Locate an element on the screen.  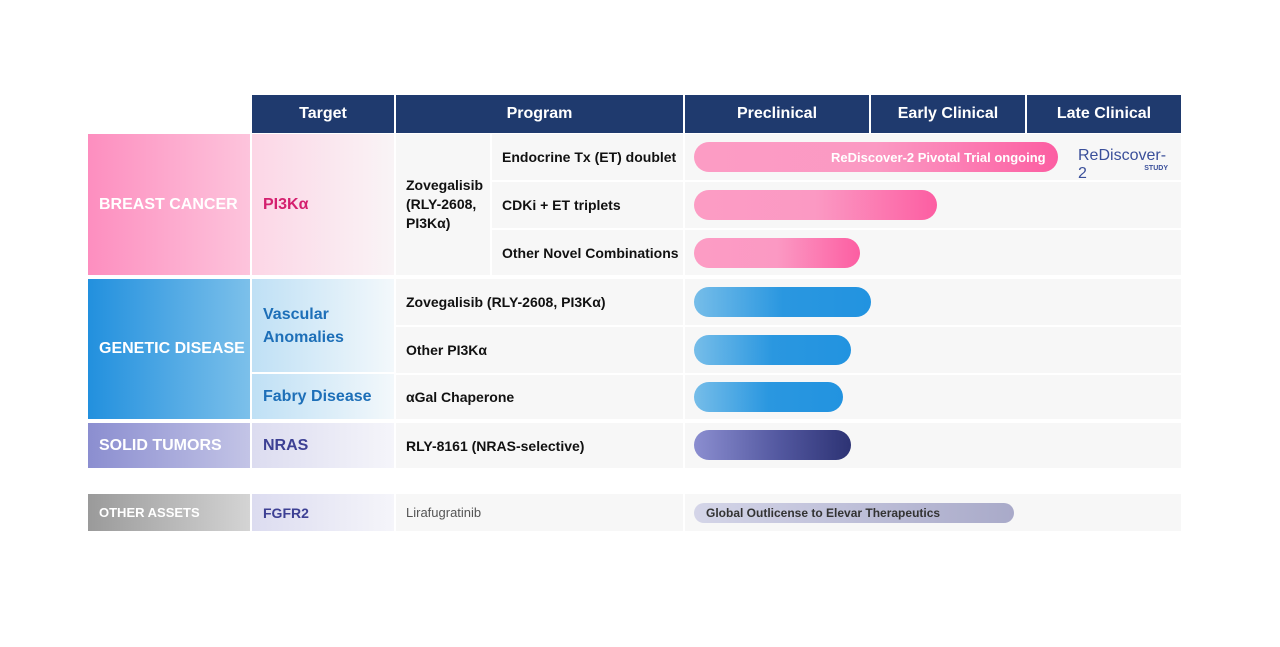
program-zovegalisib-va: Zovegalisib (RLY-2608, PI3Kα) is located at coordinates (788, 302).